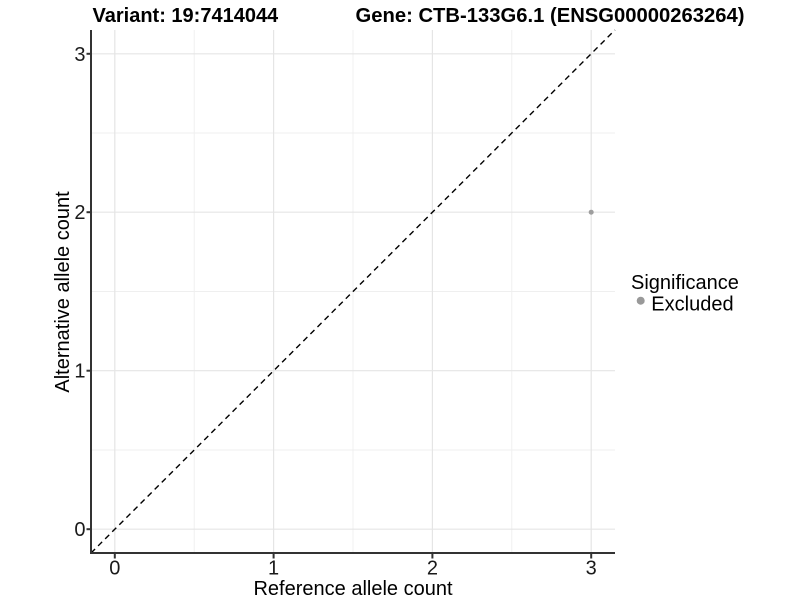 Image resolution: width=800 pixels, height=600 pixels. What do you see at coordinates (352, 589) in the screenshot?
I see `svg-text: Reference allele count` at bounding box center [352, 589].